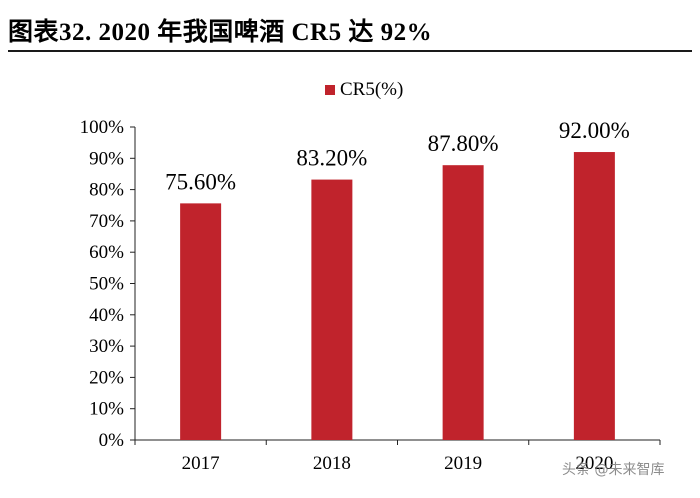 The width and height of the screenshot is (700, 498). What do you see at coordinates (106, 377) in the screenshot?
I see `y-tick-label: 20%` at bounding box center [106, 377].